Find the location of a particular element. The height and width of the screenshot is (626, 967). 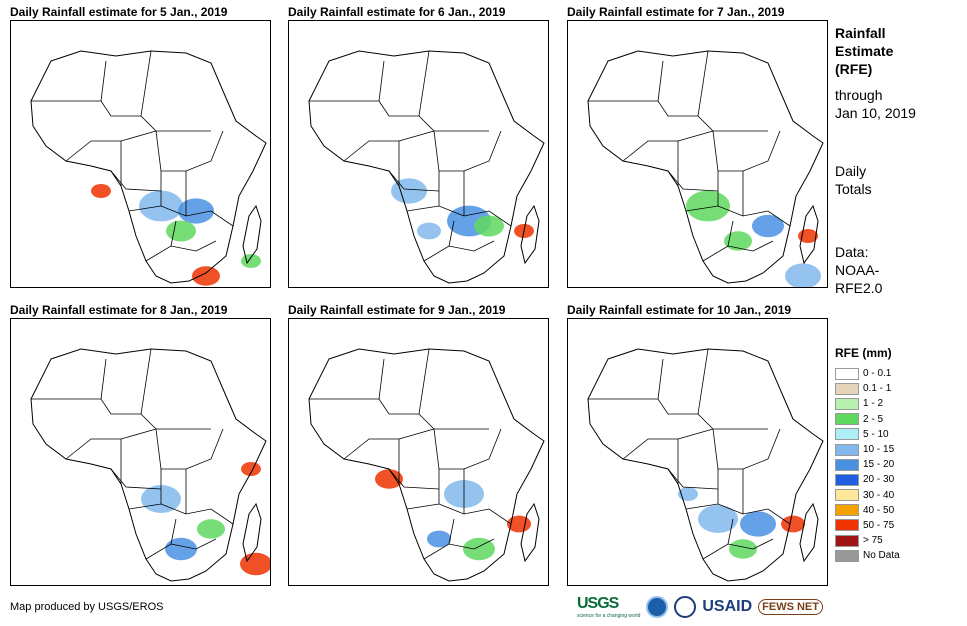

legend-label: 15 - 20 is located at coordinates (879, 465).